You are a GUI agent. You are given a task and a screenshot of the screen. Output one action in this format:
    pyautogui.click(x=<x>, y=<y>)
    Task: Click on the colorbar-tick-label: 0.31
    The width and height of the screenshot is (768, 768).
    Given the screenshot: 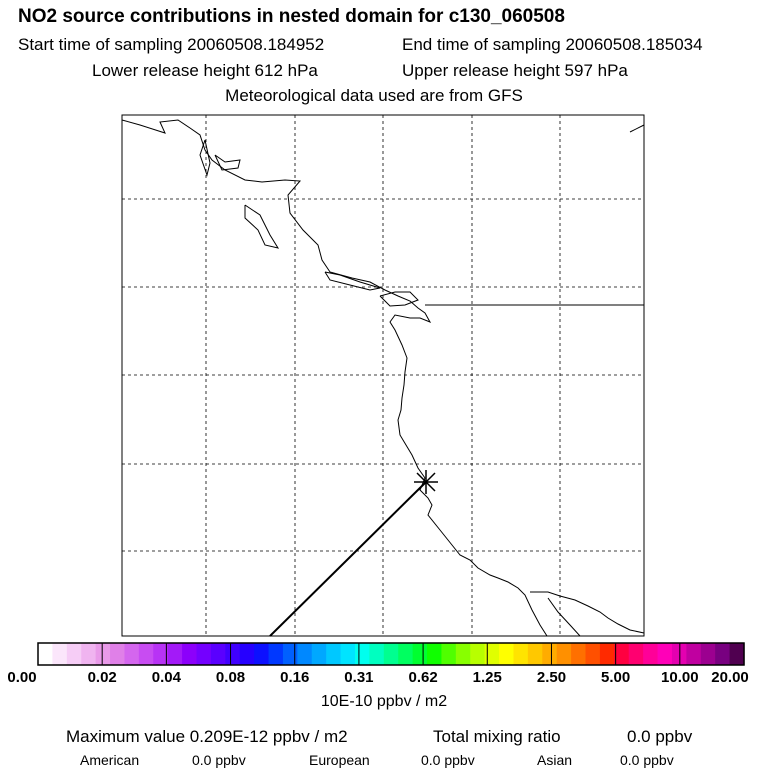 What is the action you would take?
    pyautogui.click(x=359, y=677)
    